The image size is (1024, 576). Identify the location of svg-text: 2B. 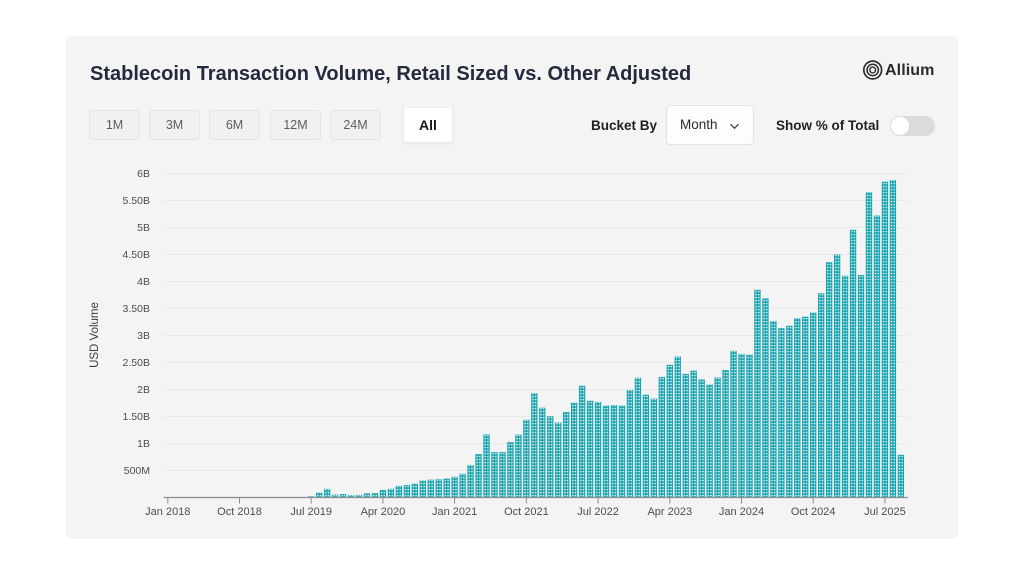
(143, 390).